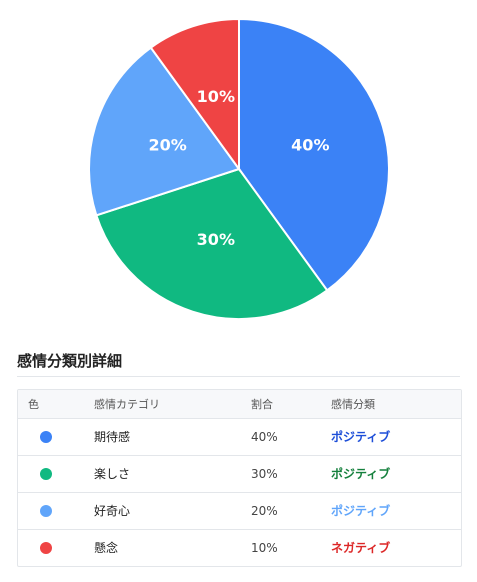  What do you see at coordinates (239, 473) in the screenshot?
I see `table-row: 楽しさ 30% ポジティブ` at bounding box center [239, 473].